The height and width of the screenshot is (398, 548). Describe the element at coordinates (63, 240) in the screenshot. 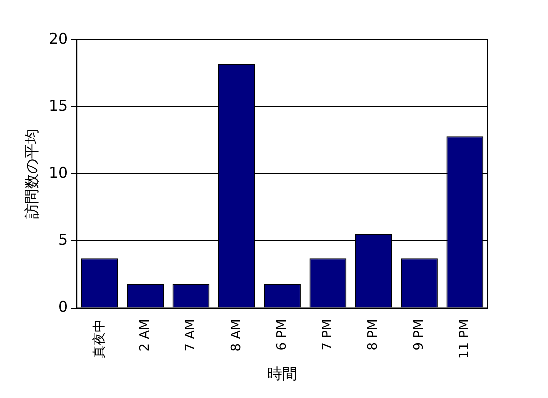

I see `y-tick-label: 5` at that location.